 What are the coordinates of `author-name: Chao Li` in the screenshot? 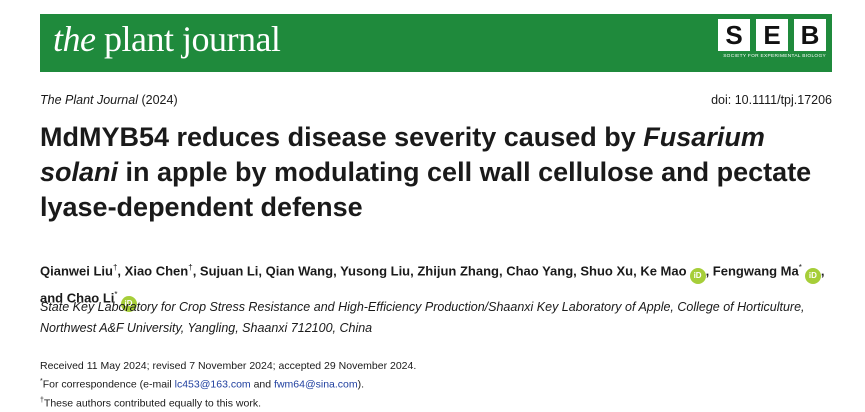 It's located at (90, 298).